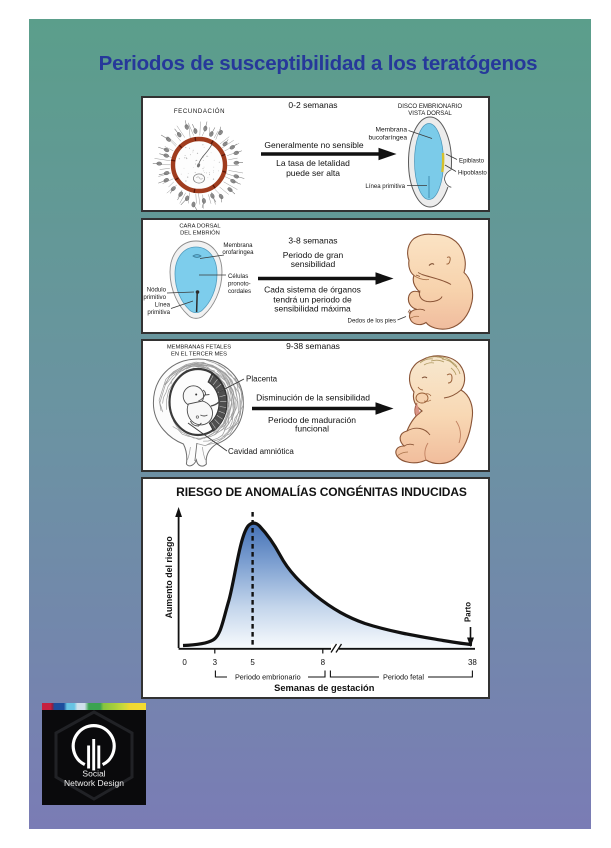  I want to click on svg-text: MEMBRANAS FETALES, so click(199, 348).